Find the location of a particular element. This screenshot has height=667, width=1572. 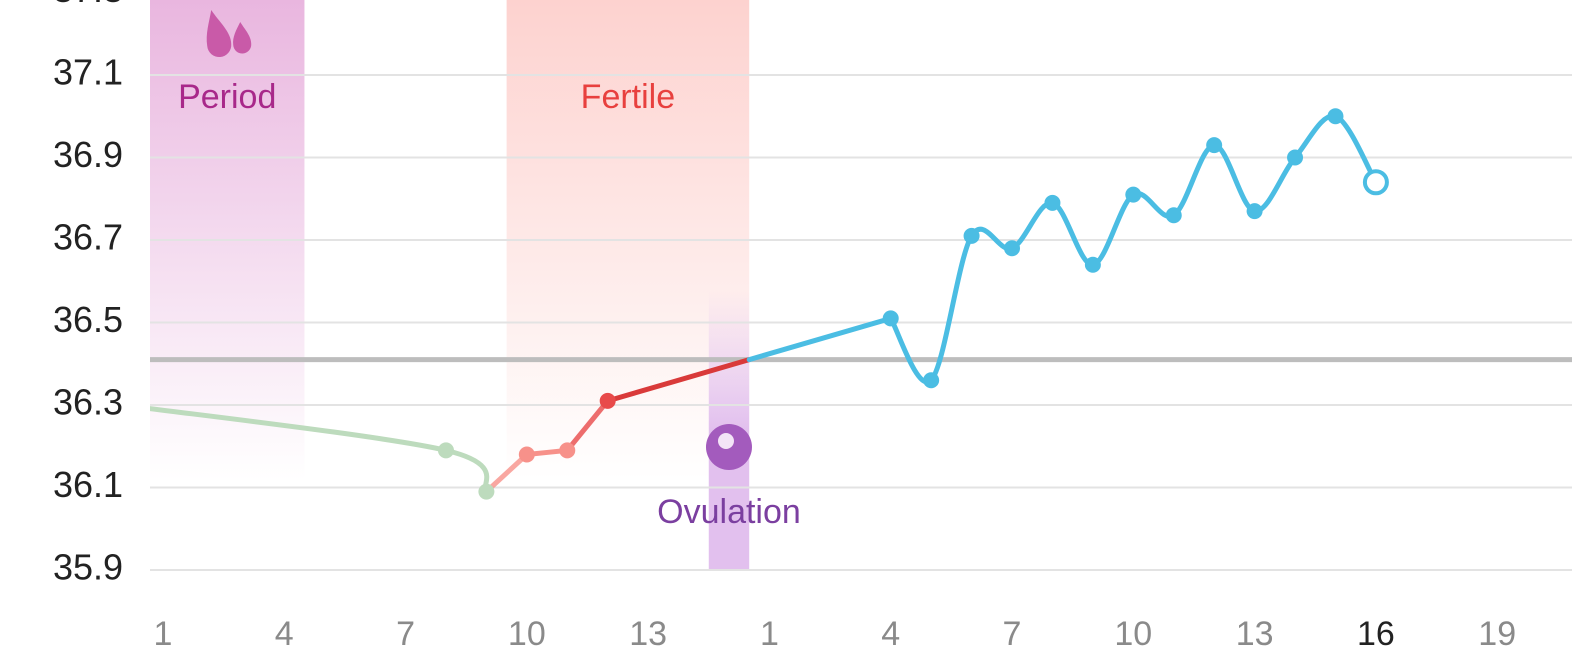

phase-label: Fertile is located at coordinates (628, 97).